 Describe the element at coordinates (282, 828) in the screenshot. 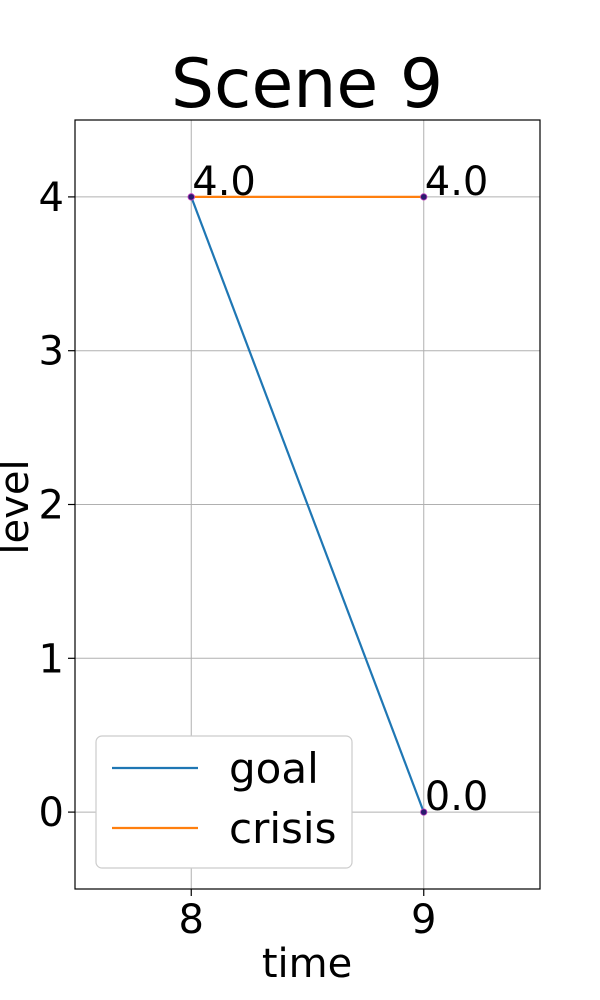

I see `legend-label-crisis: crisis` at that location.